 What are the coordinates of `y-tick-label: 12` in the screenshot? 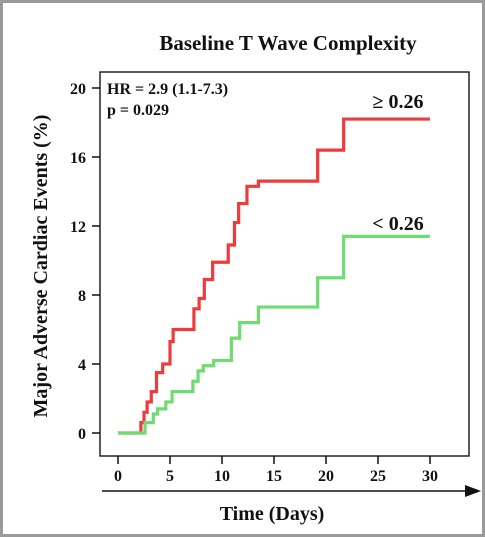 It's located at (78, 227).